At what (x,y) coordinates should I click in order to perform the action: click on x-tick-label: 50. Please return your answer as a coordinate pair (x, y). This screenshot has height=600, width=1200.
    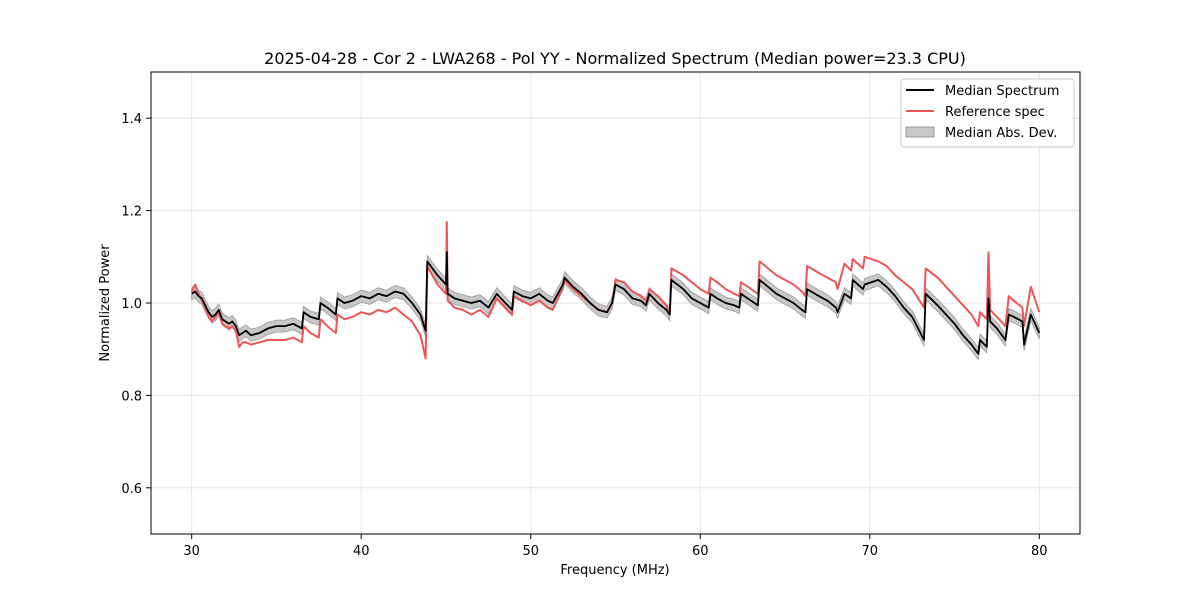
    Looking at the image, I should click on (530, 551).